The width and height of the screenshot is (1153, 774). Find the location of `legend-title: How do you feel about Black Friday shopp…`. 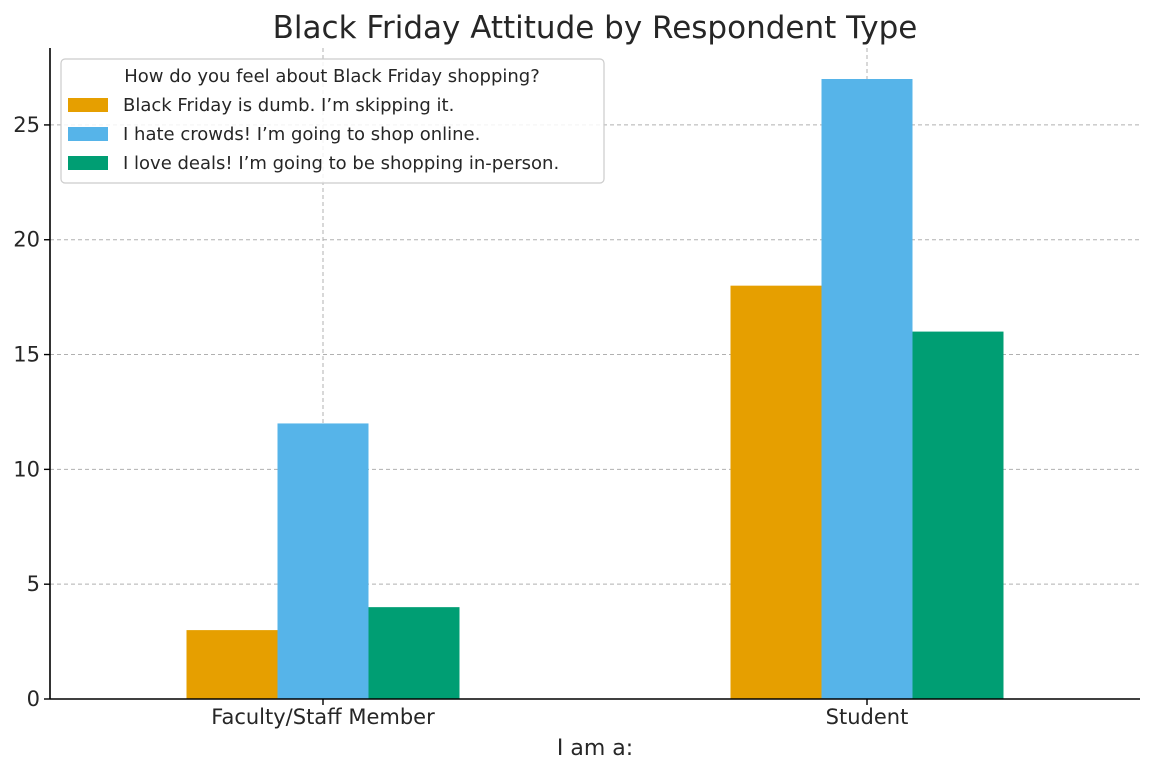

legend-title: How do you feel about Black Friday shopp… is located at coordinates (332, 76).